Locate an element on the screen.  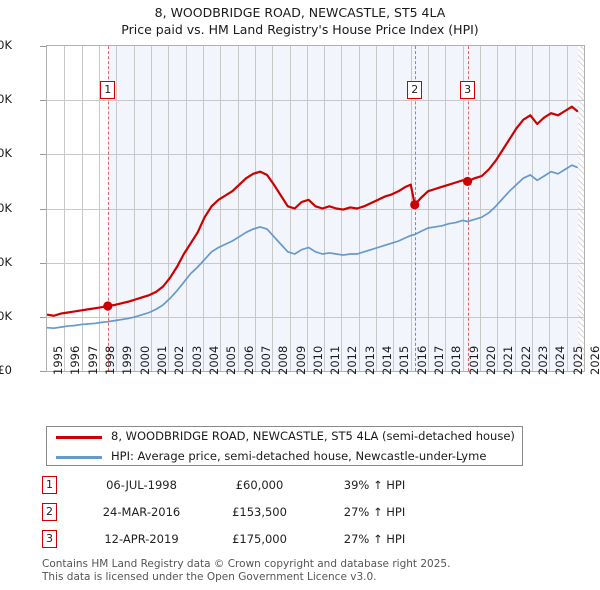
txn-price: £60,000 is located at coordinates (259, 485).